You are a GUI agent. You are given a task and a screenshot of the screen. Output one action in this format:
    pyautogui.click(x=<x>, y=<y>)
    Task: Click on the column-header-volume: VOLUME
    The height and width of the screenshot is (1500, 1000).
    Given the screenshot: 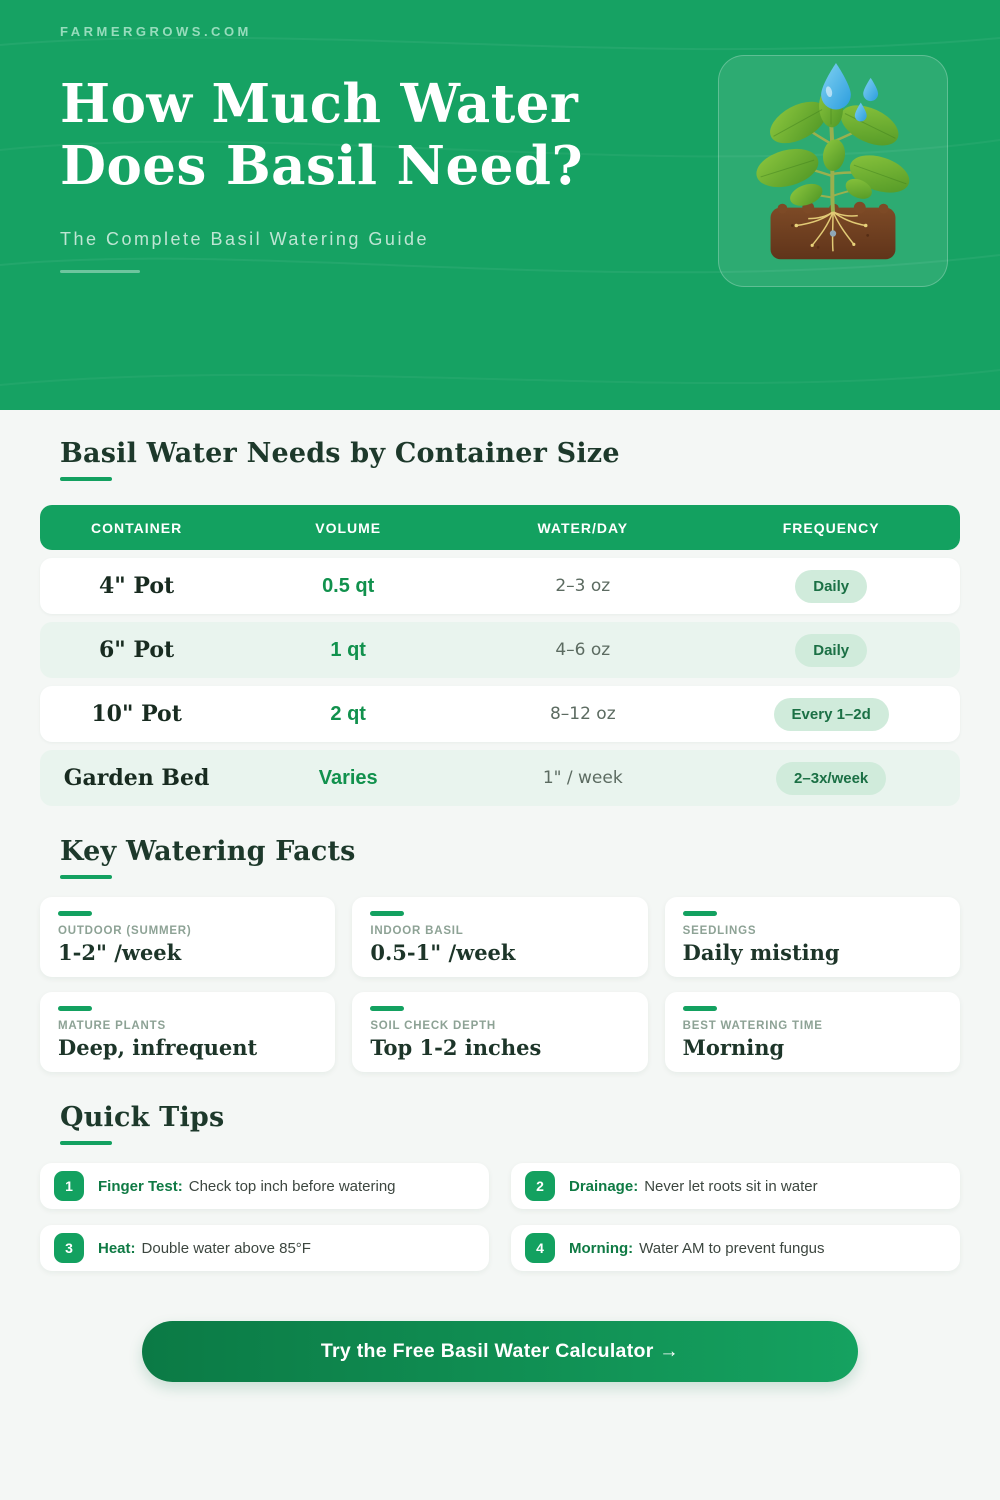 What is the action you would take?
    pyautogui.click(x=348, y=527)
    